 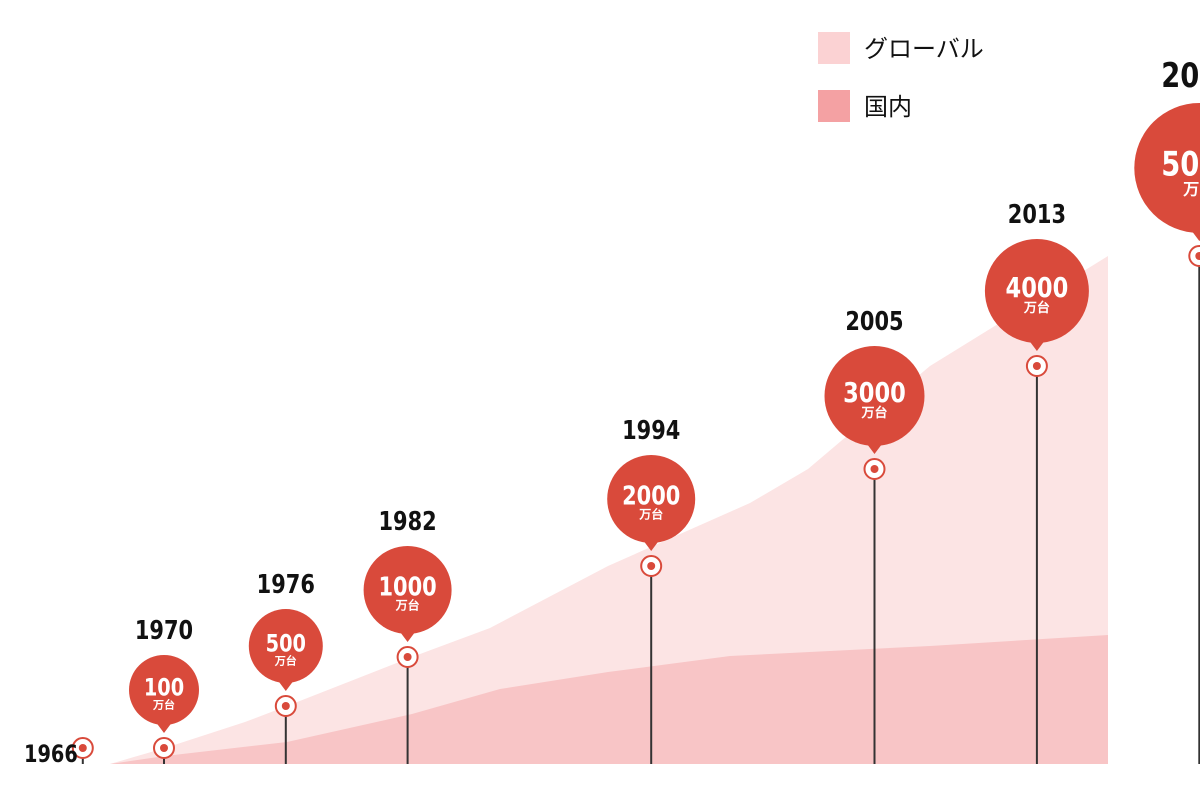 I want to click on milestone-value: 100, so click(x=164, y=687).